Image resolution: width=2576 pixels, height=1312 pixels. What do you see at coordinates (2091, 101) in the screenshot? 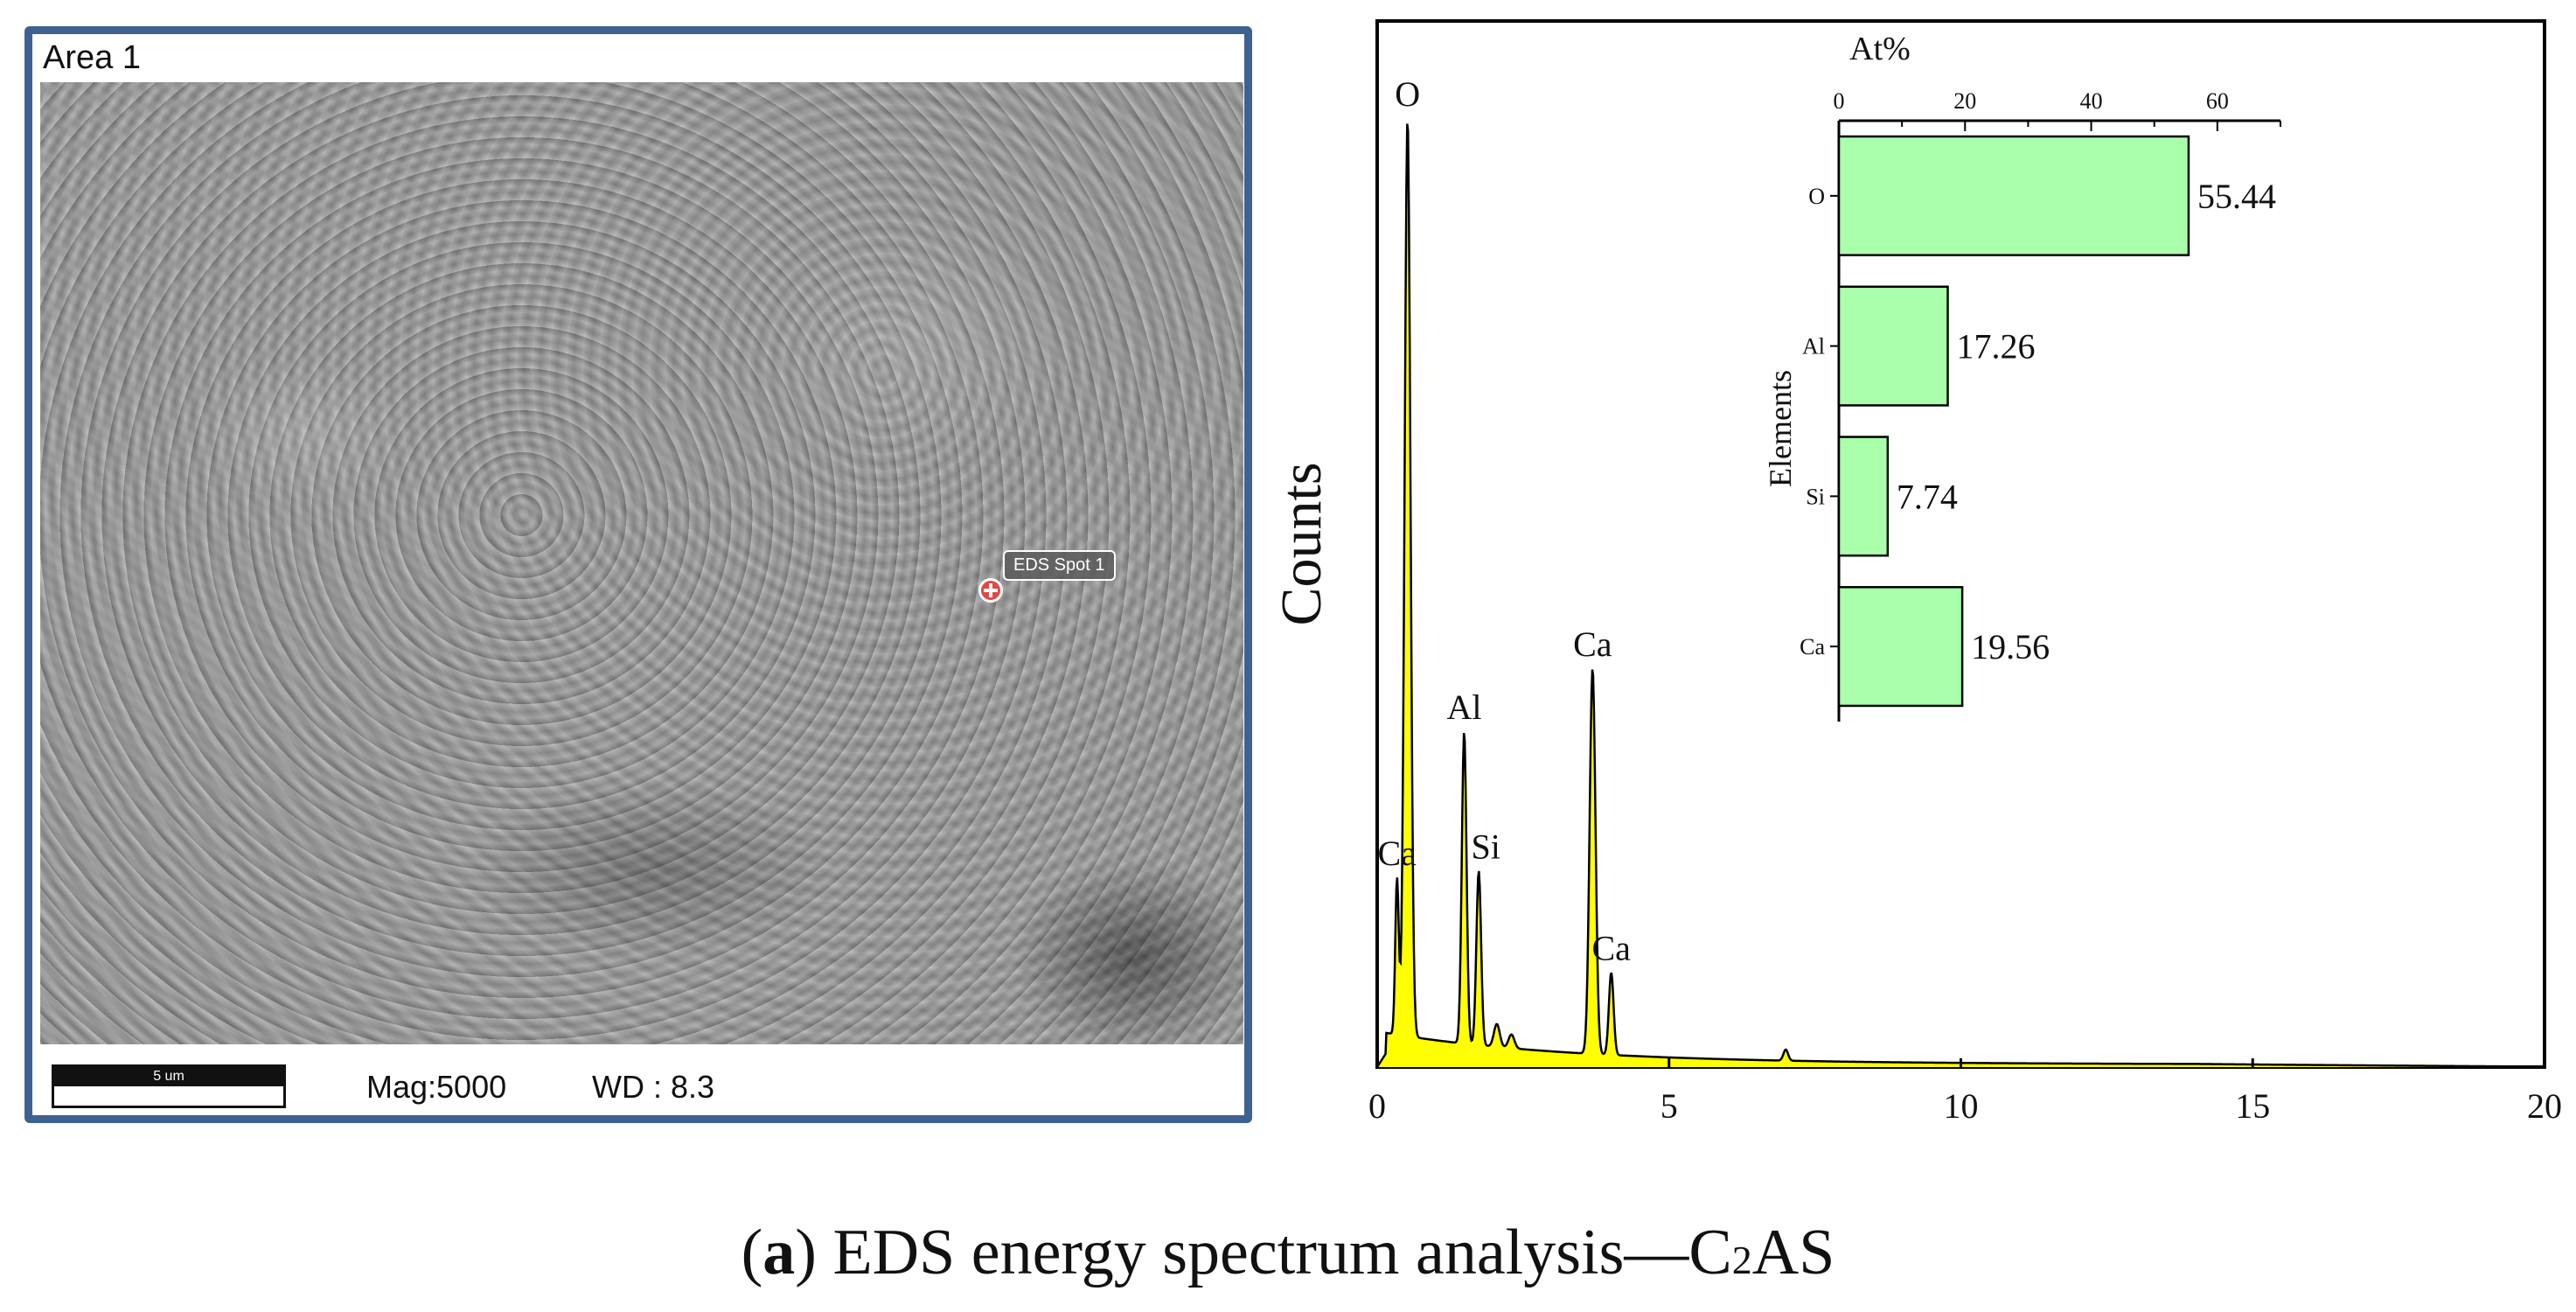
I see `bar-x-tick-label: 40` at bounding box center [2091, 101].